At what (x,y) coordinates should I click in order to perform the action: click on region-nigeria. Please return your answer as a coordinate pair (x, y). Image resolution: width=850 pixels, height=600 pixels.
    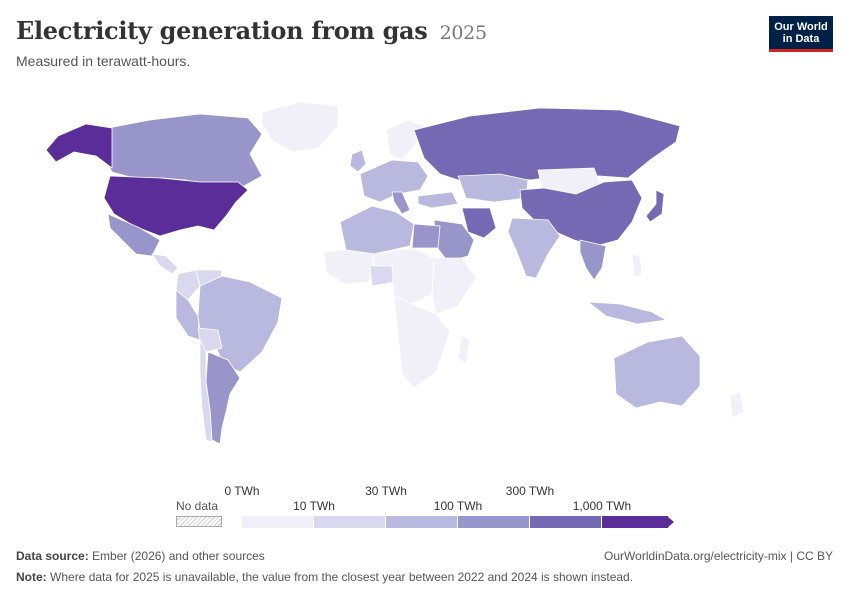
    Looking at the image, I should click on (382, 275).